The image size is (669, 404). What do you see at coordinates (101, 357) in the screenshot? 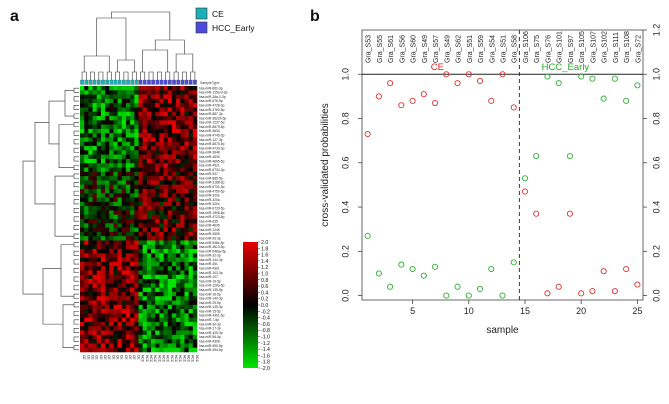
I see `column-label: CE` at bounding box center [101, 357].